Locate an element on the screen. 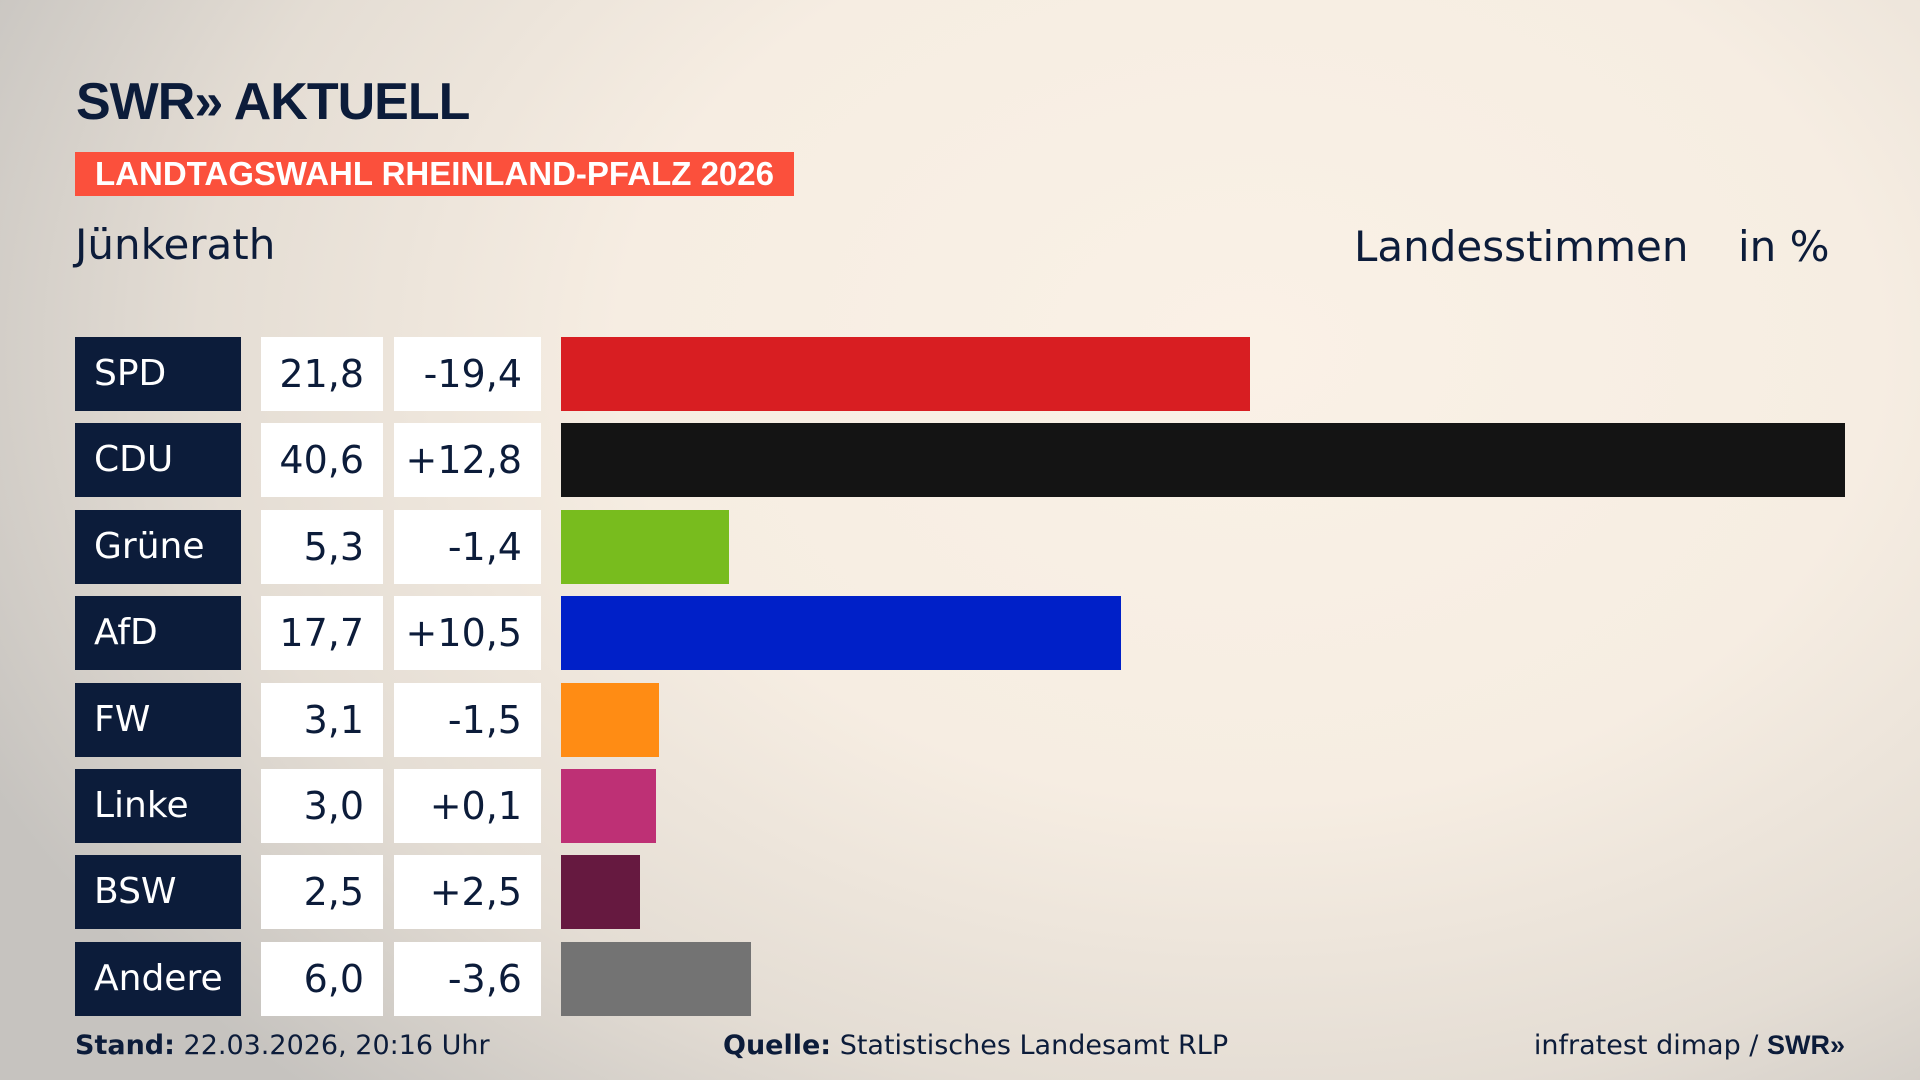 The width and height of the screenshot is (1920, 1080). diff-label: -19,4 is located at coordinates (467, 374).